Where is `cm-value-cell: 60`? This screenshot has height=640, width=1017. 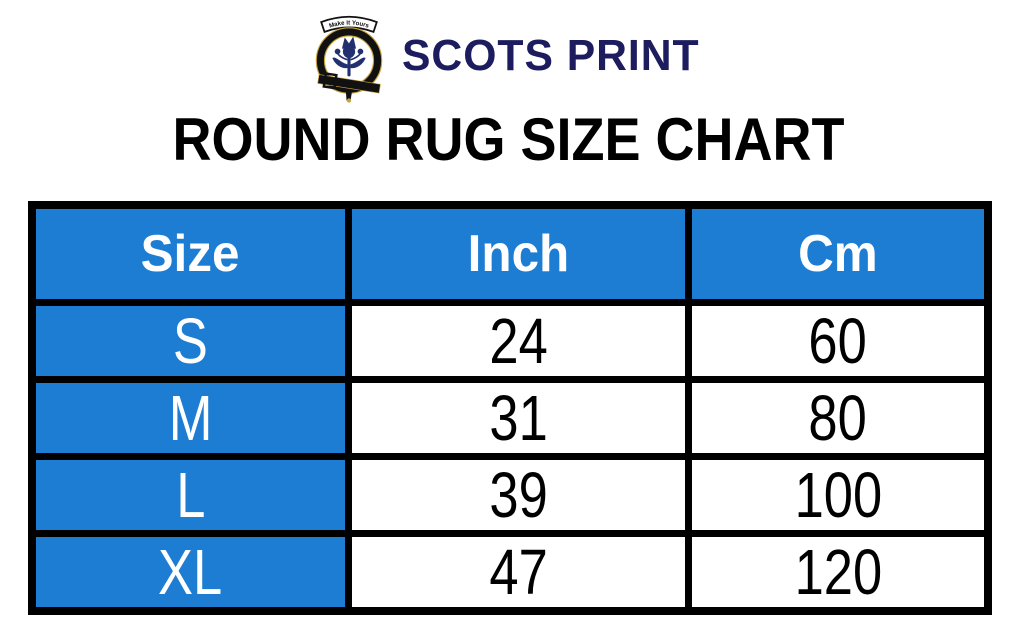
cm-value-cell: 60 is located at coordinates (838, 341).